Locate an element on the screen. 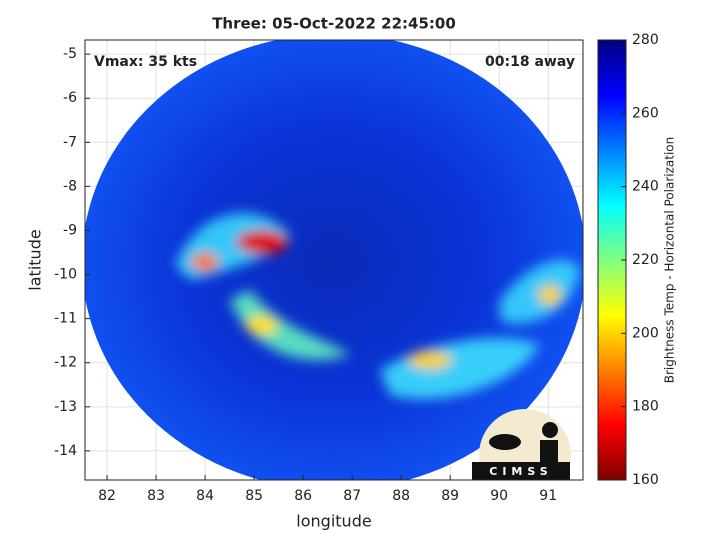  y-tick-label: -10 is located at coordinates (65, 275).